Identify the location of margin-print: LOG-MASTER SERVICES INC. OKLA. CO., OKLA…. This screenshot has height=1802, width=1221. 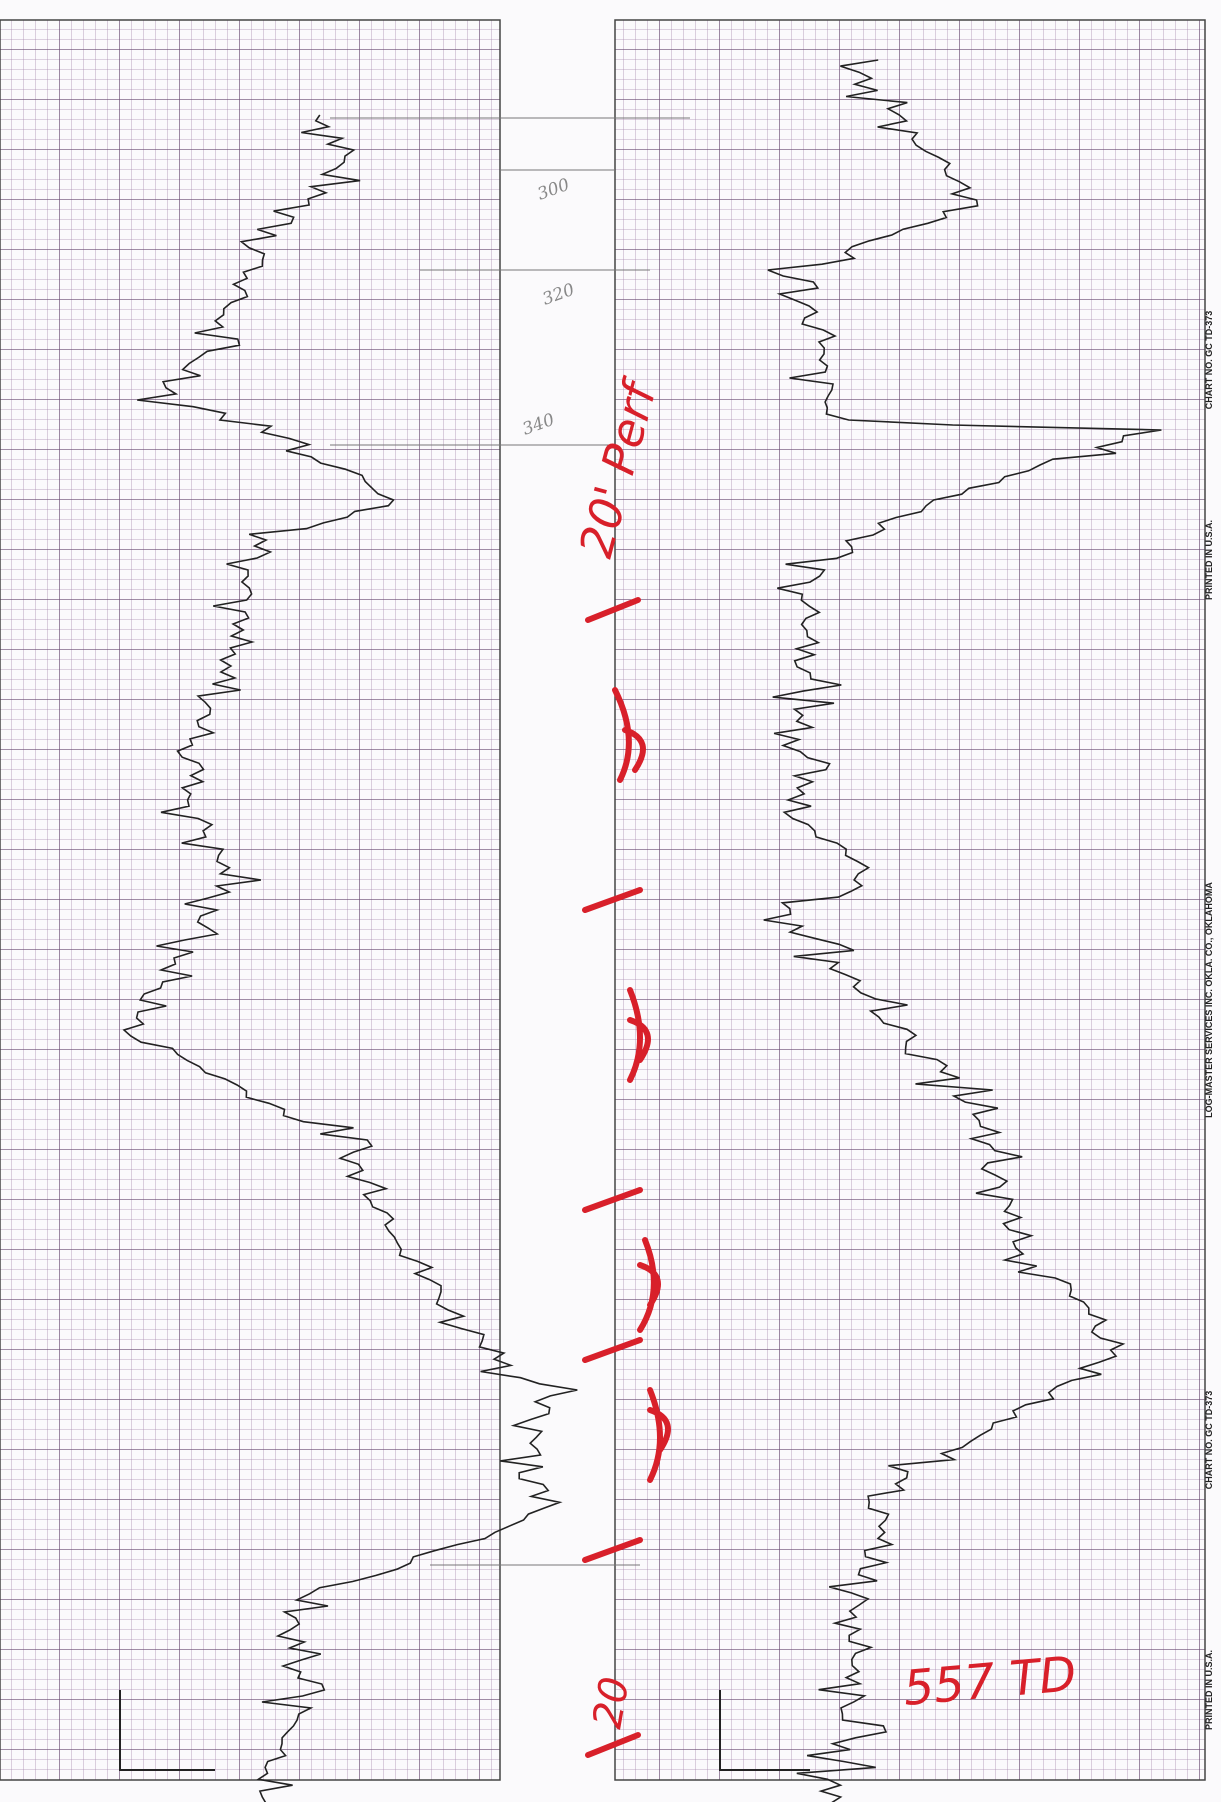
(1209, 1000).